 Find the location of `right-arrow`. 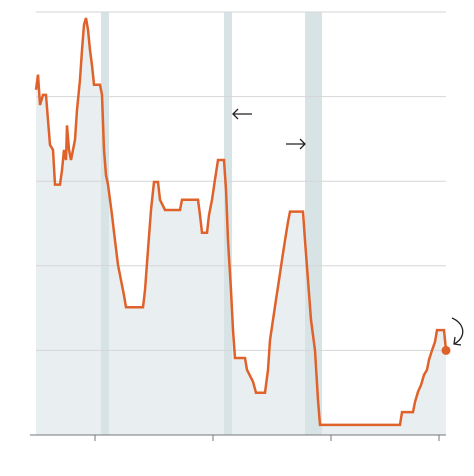

right-arrow is located at coordinates (296, 144).